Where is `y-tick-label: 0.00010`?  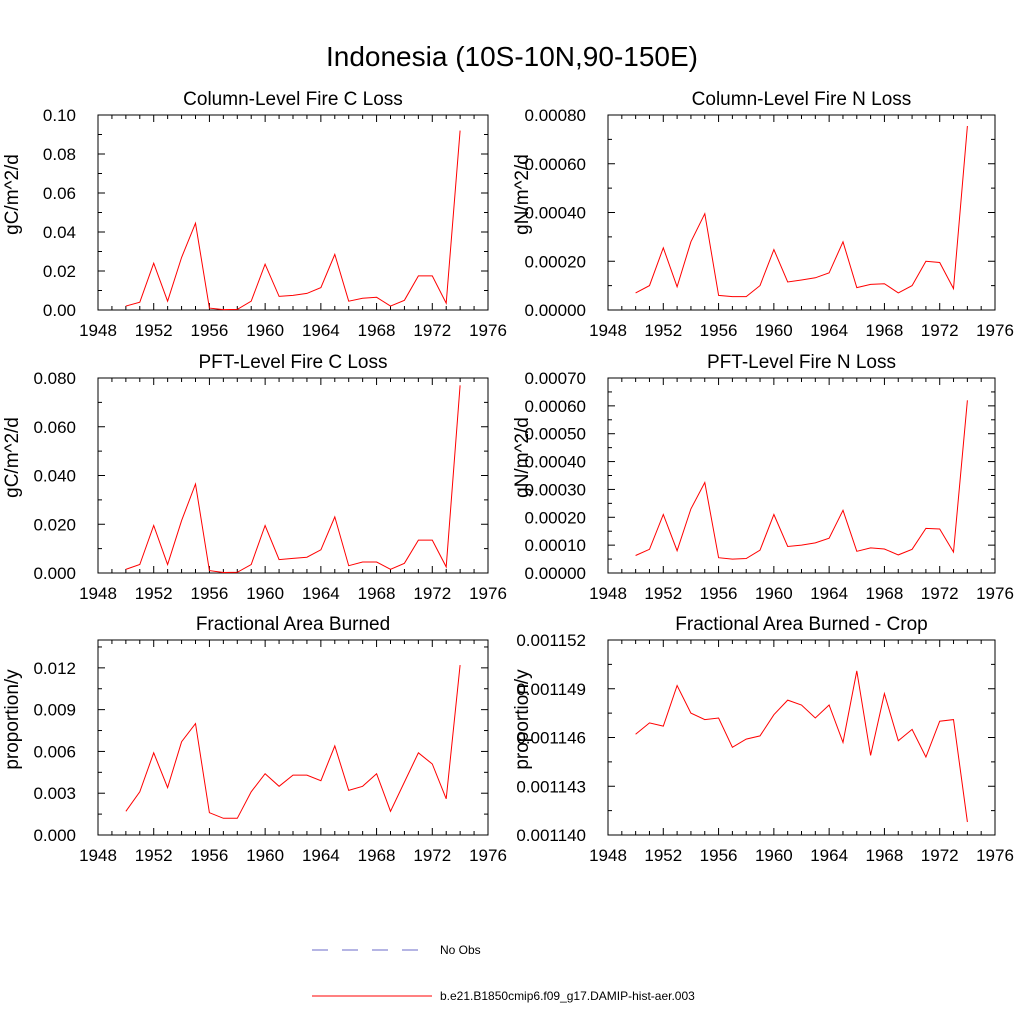
y-tick-label: 0.00010 is located at coordinates (555, 545).